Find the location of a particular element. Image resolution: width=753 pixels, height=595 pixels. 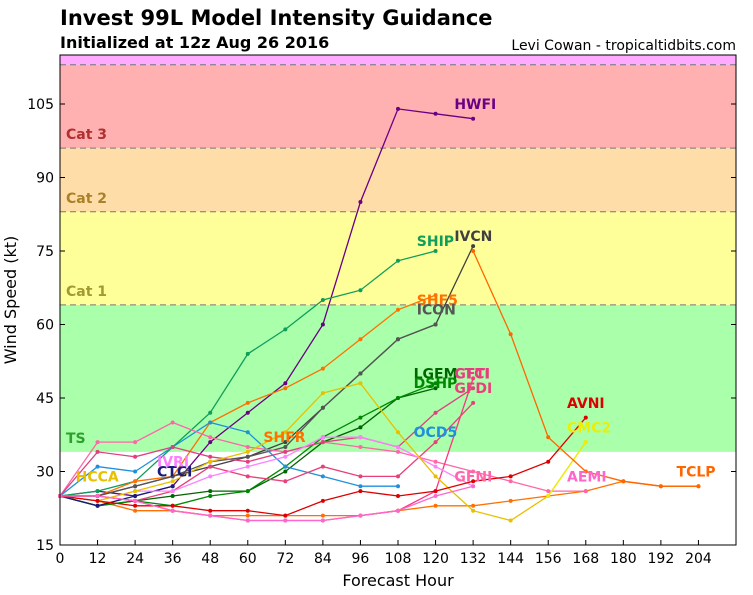

x-tick-label-16: 192 is located at coordinates (661, 559).